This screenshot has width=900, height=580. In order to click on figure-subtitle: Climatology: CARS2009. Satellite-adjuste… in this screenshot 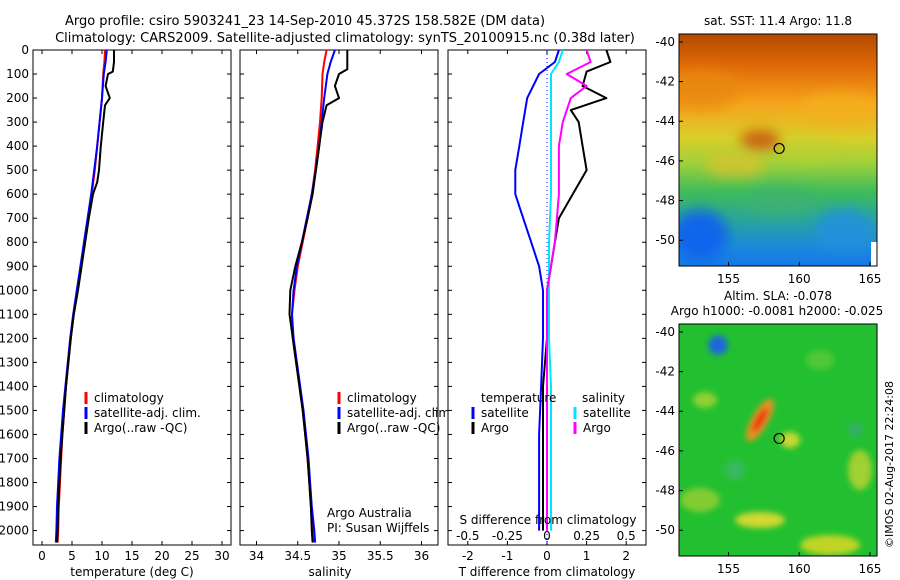, I will do `click(345, 38)`.